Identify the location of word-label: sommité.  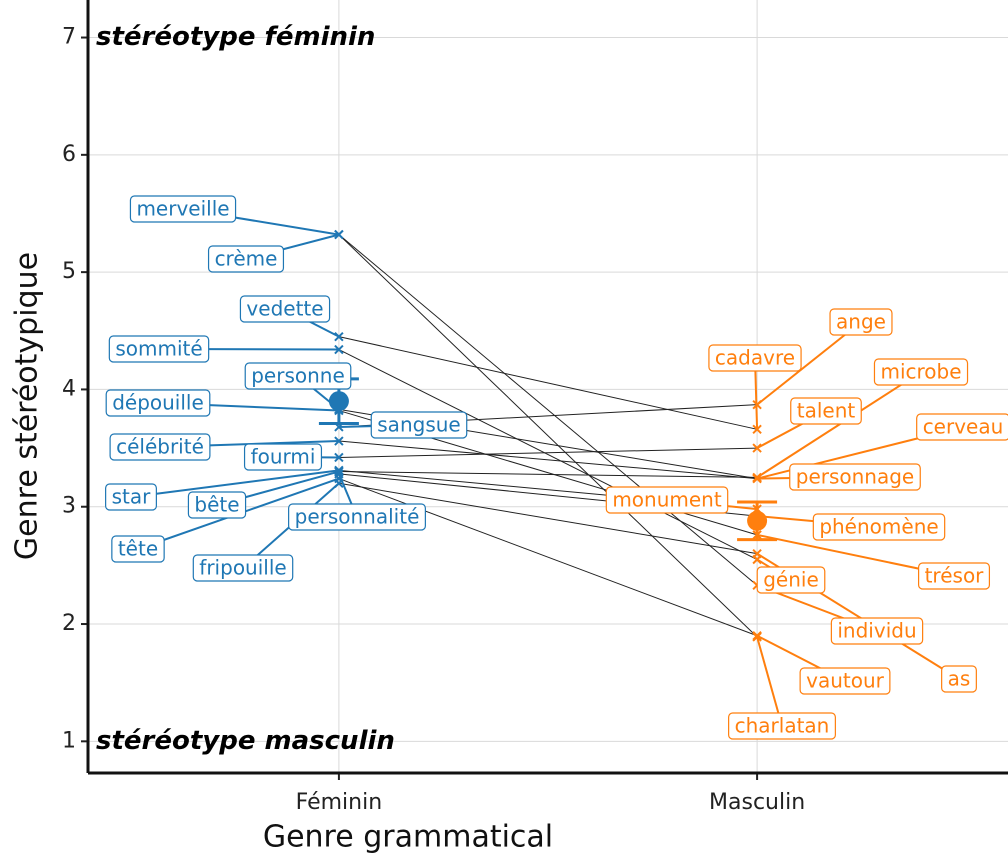
(159, 349).